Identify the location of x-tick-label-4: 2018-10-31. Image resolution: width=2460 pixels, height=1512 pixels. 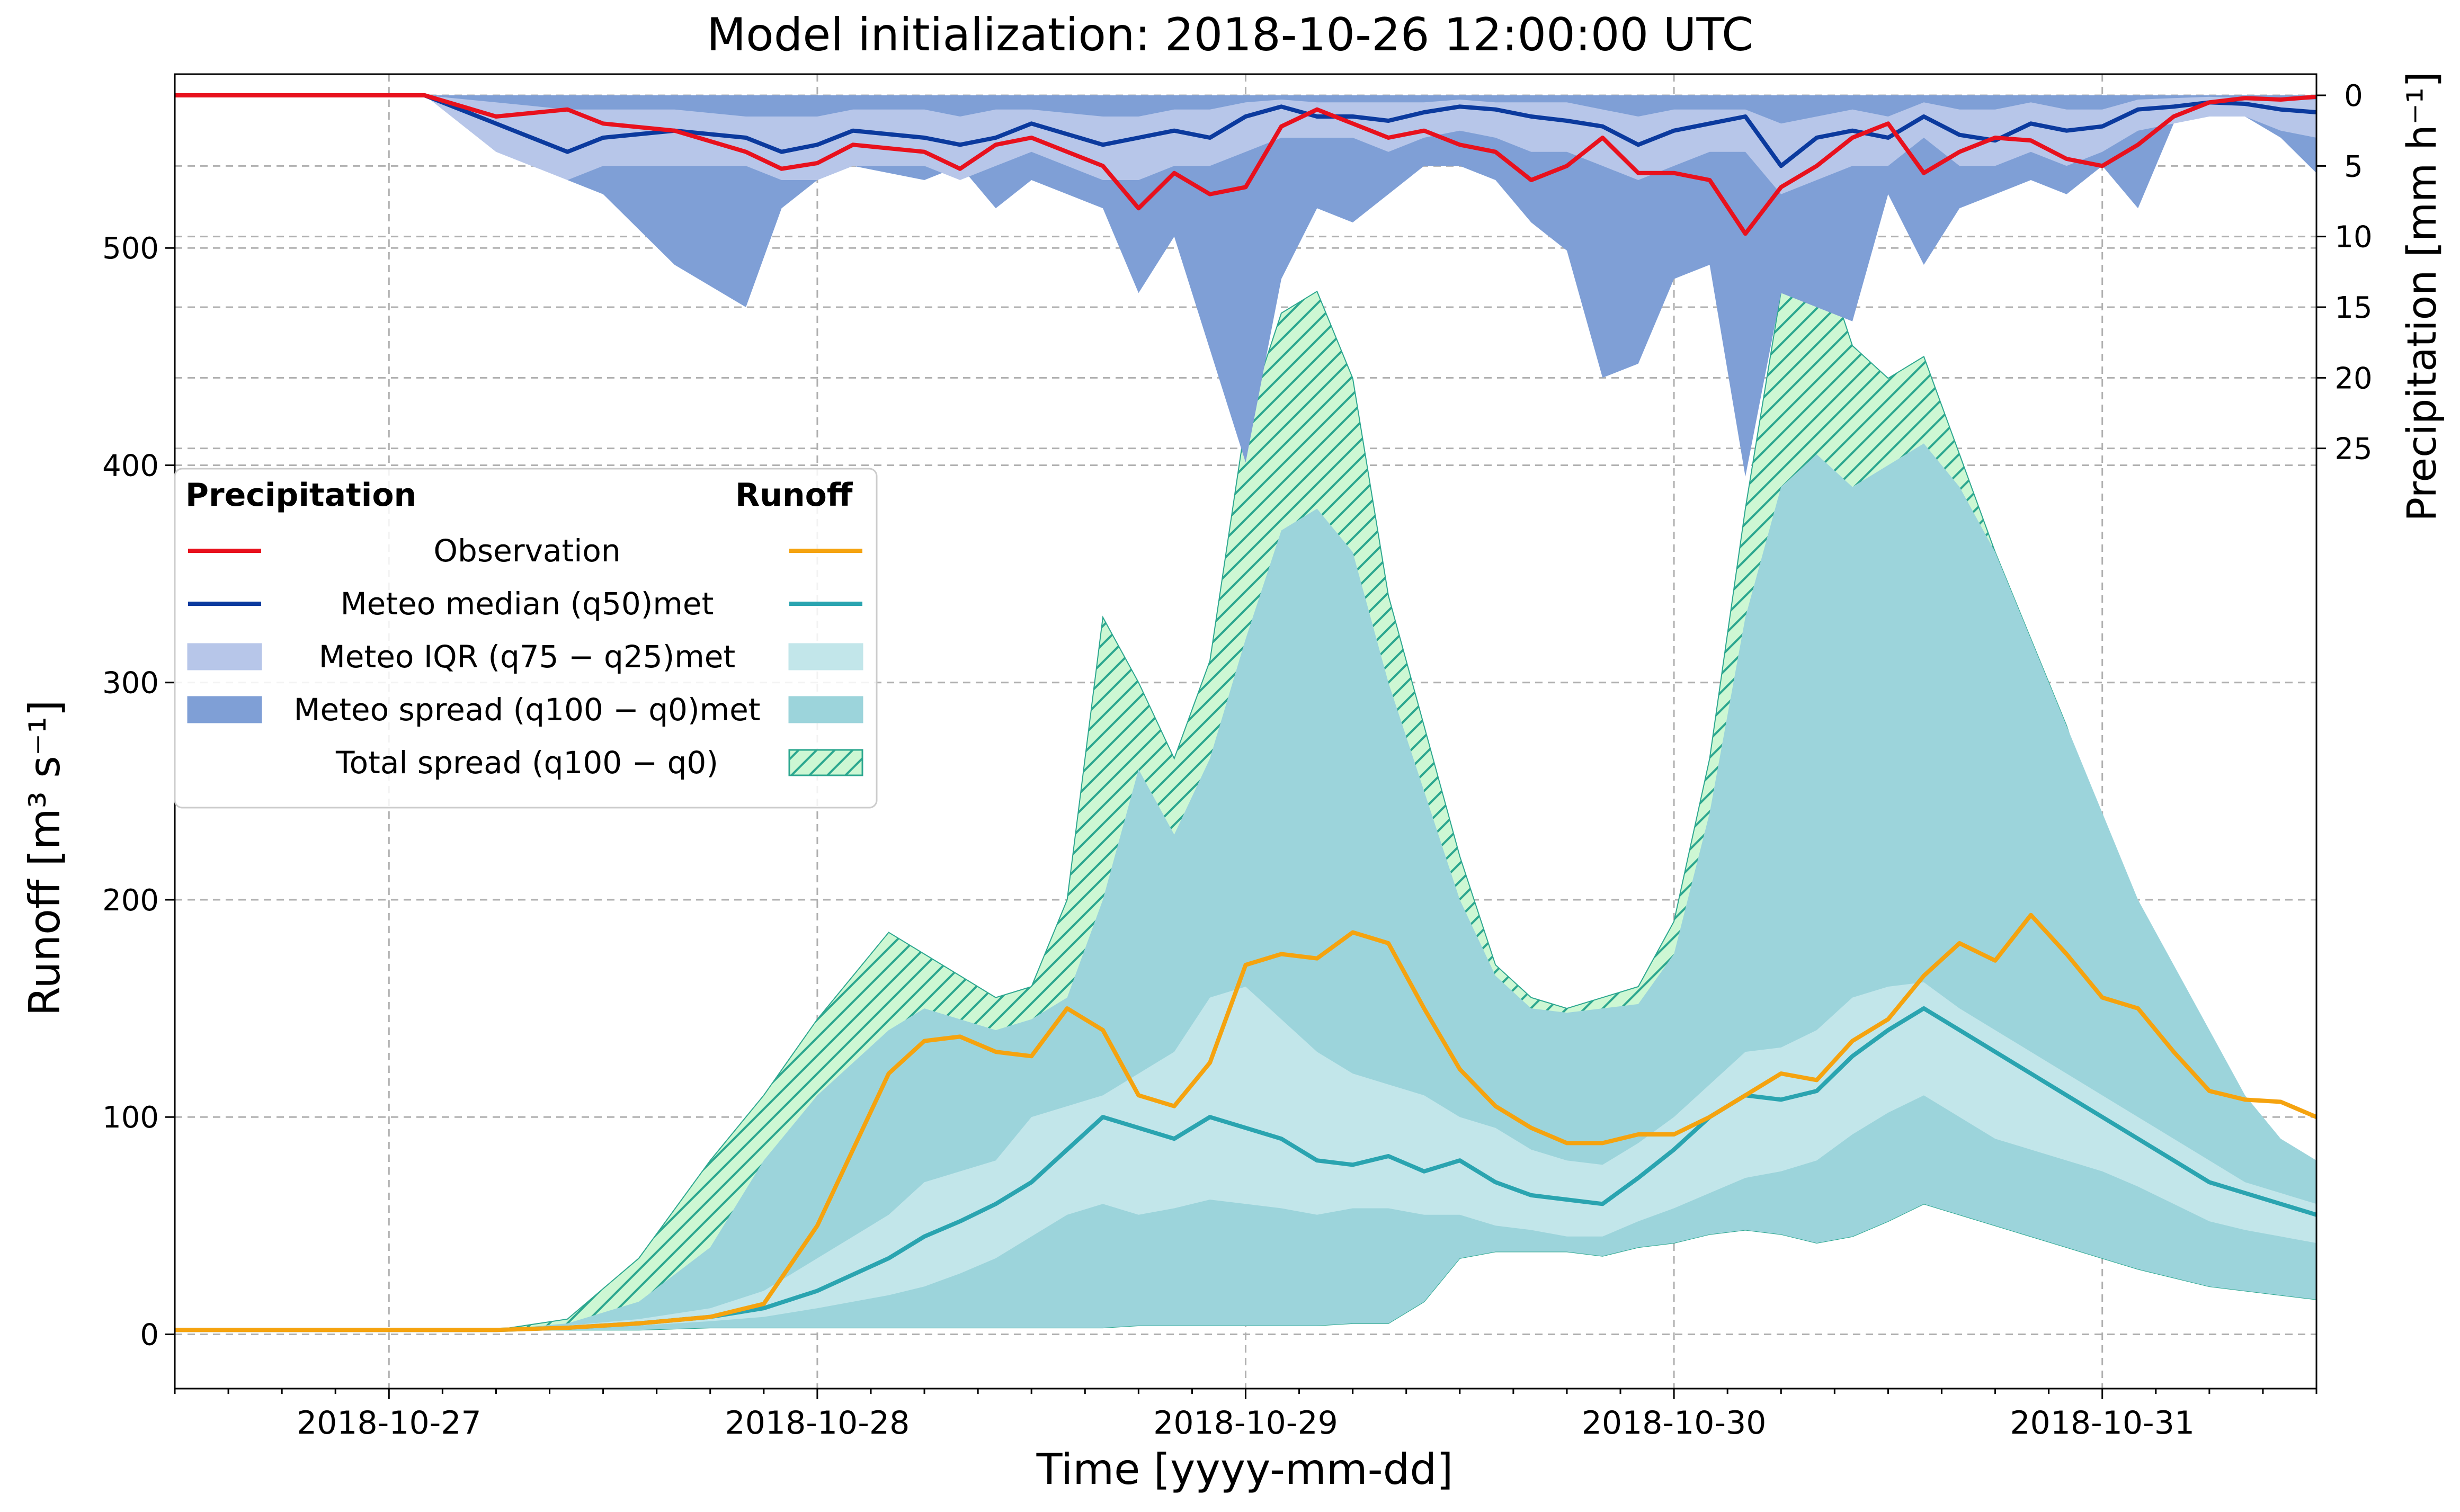
(2102, 1423).